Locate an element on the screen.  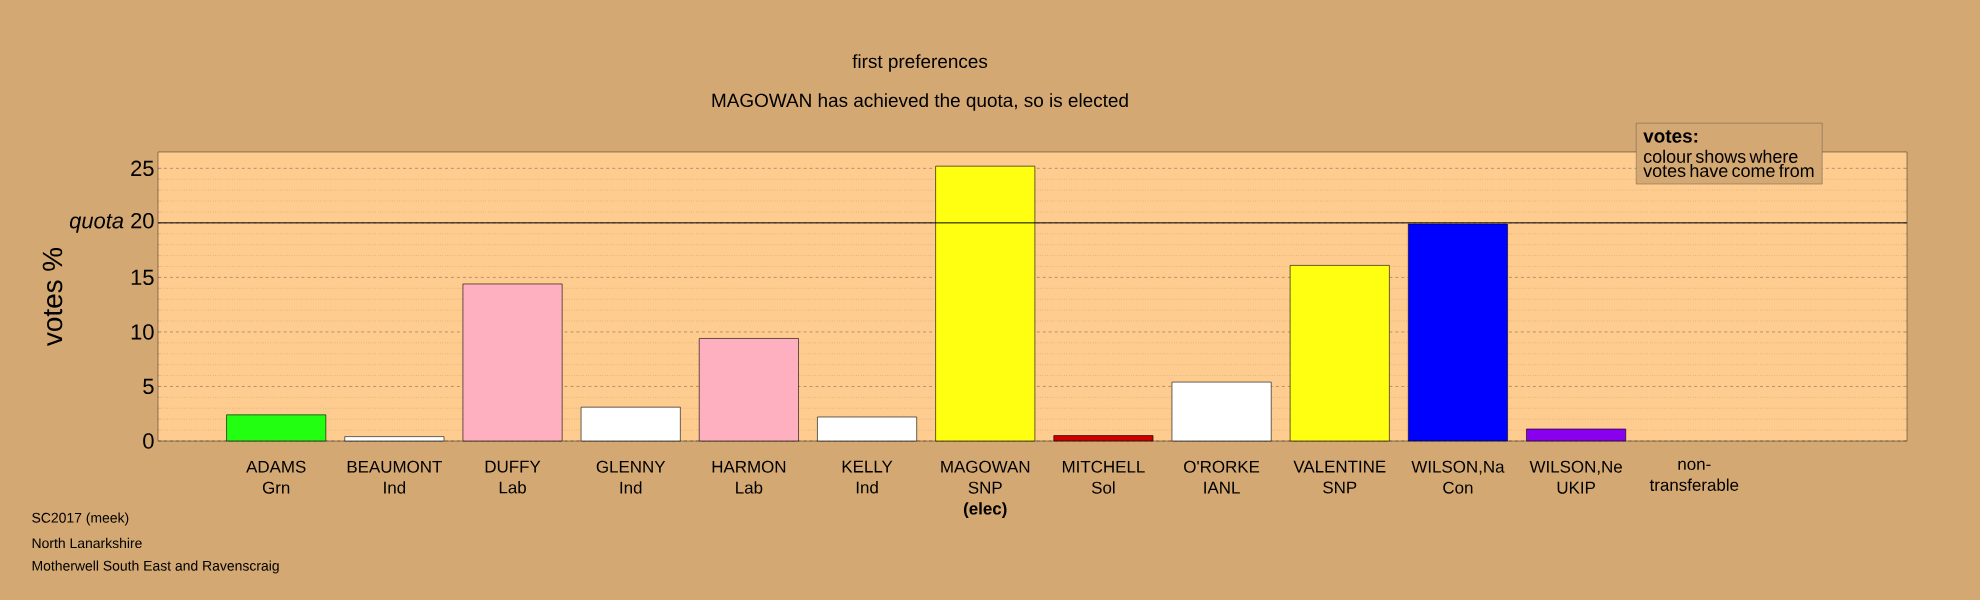
chart-title: first preferences is located at coordinates (920, 63).